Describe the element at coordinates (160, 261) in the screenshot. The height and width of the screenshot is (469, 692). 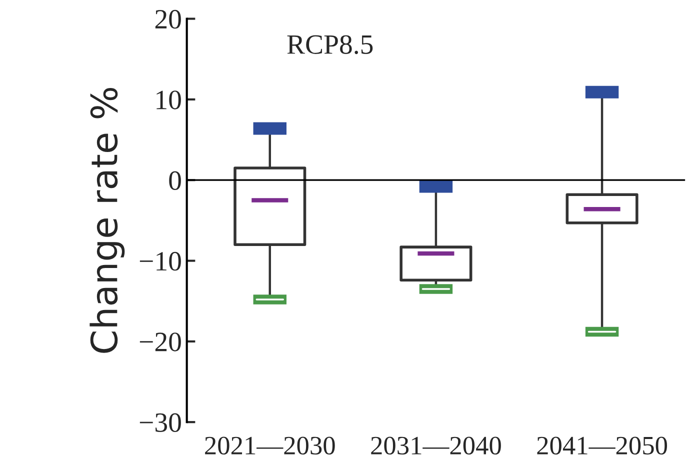
I see `y-tick-label: −10` at that location.